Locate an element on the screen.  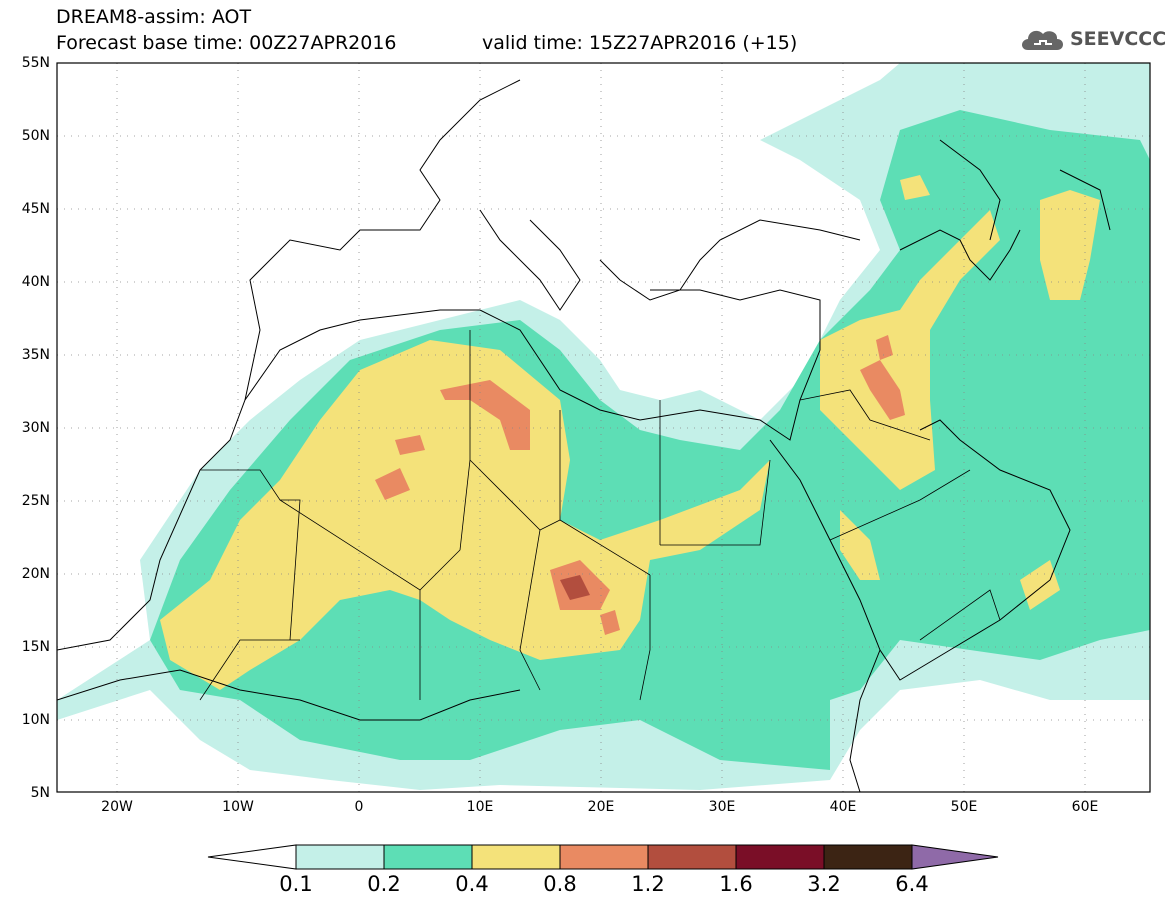
colorbar-label-3.2: 3.2 is located at coordinates (824, 884).